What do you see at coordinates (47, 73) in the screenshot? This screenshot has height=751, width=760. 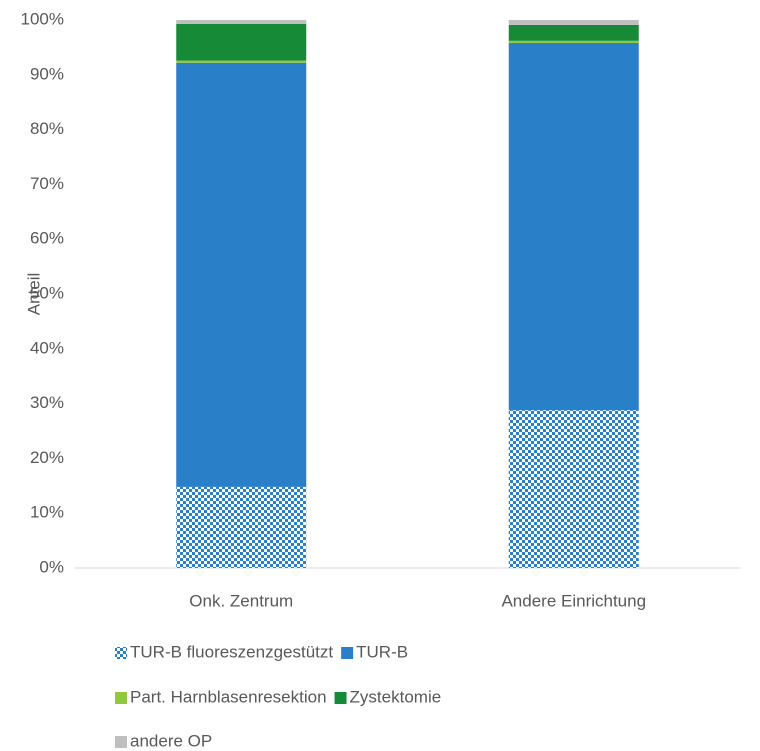 I see `y-tick-label: 90%` at bounding box center [47, 73].